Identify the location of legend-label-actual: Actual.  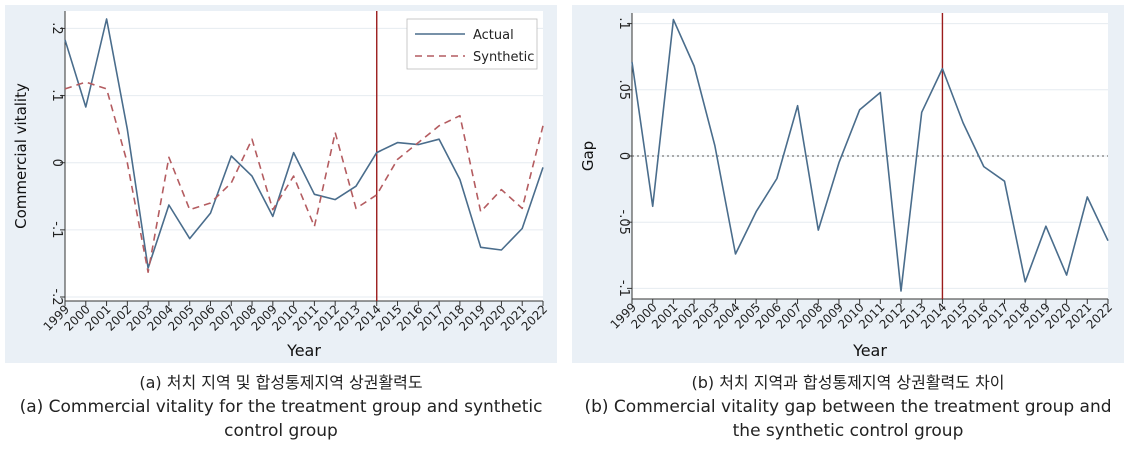
(493, 35).